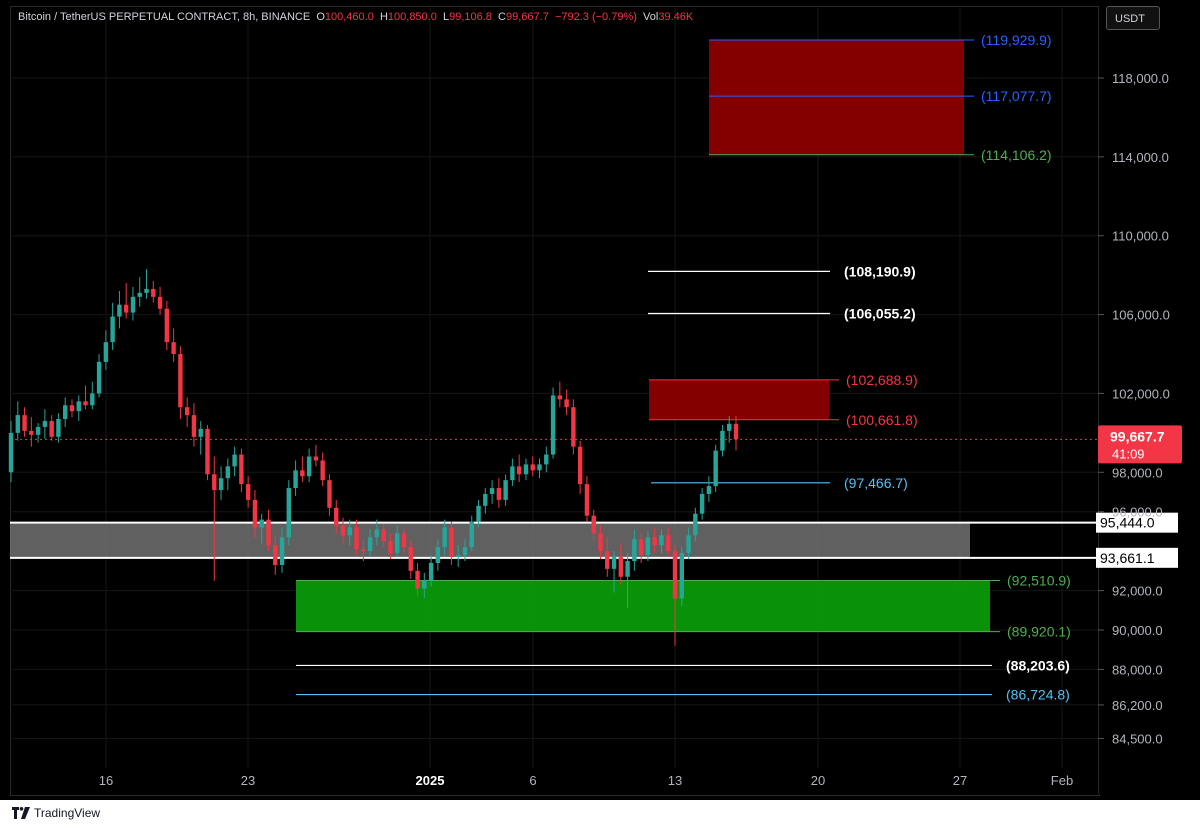 The height and width of the screenshot is (830, 1200). I want to click on tradingview-logo: TradingView, so click(56, 813).